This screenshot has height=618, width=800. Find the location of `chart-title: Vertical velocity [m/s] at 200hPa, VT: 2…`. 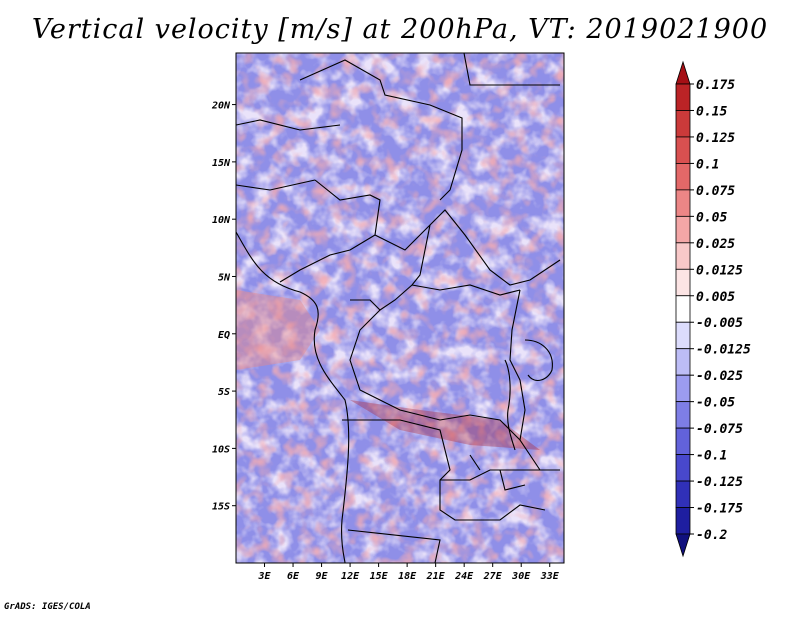

chart-title: Vertical velocity [m/s] at 200hPa, VT: 2… is located at coordinates (400, 29).